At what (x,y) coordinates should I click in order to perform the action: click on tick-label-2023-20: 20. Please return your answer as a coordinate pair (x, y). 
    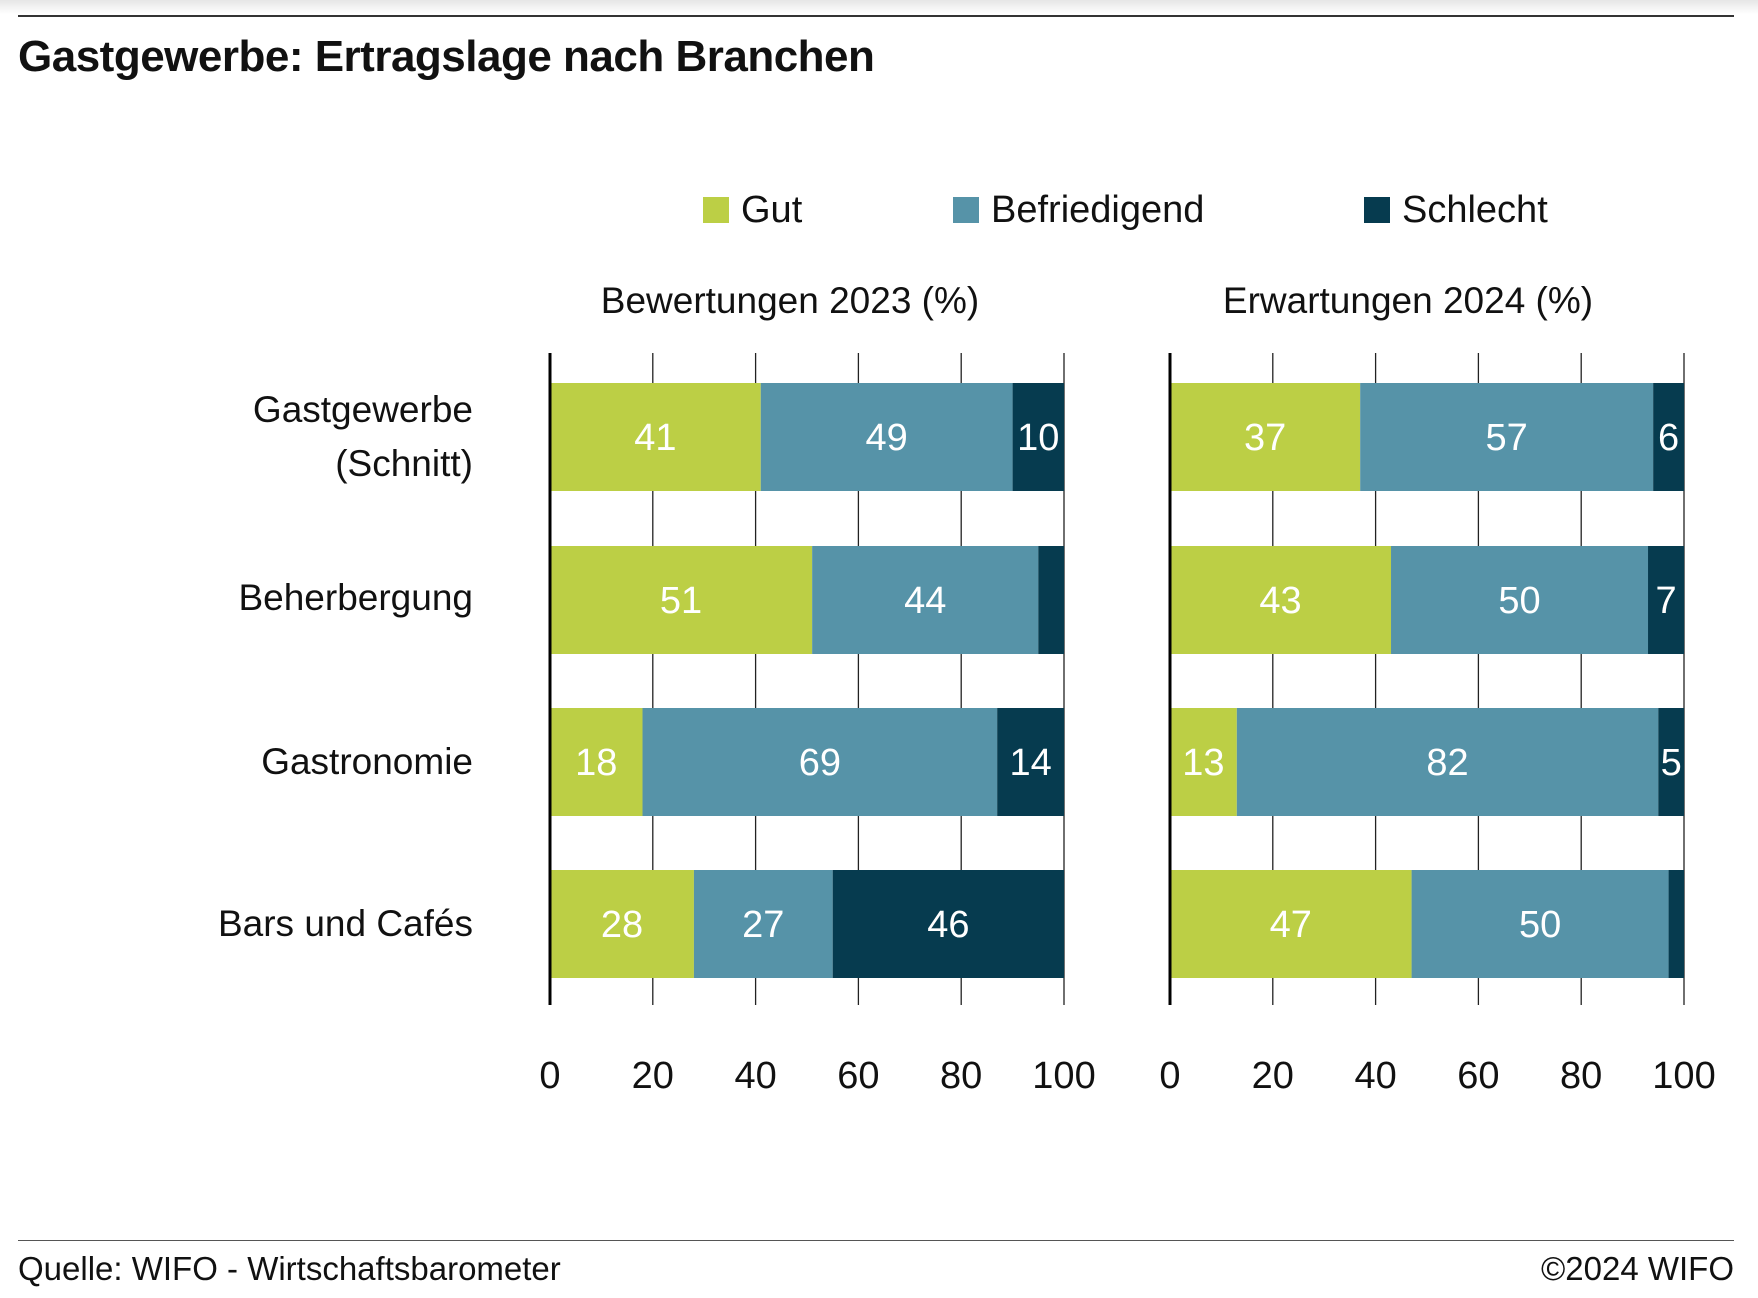
    Looking at the image, I should click on (653, 1076).